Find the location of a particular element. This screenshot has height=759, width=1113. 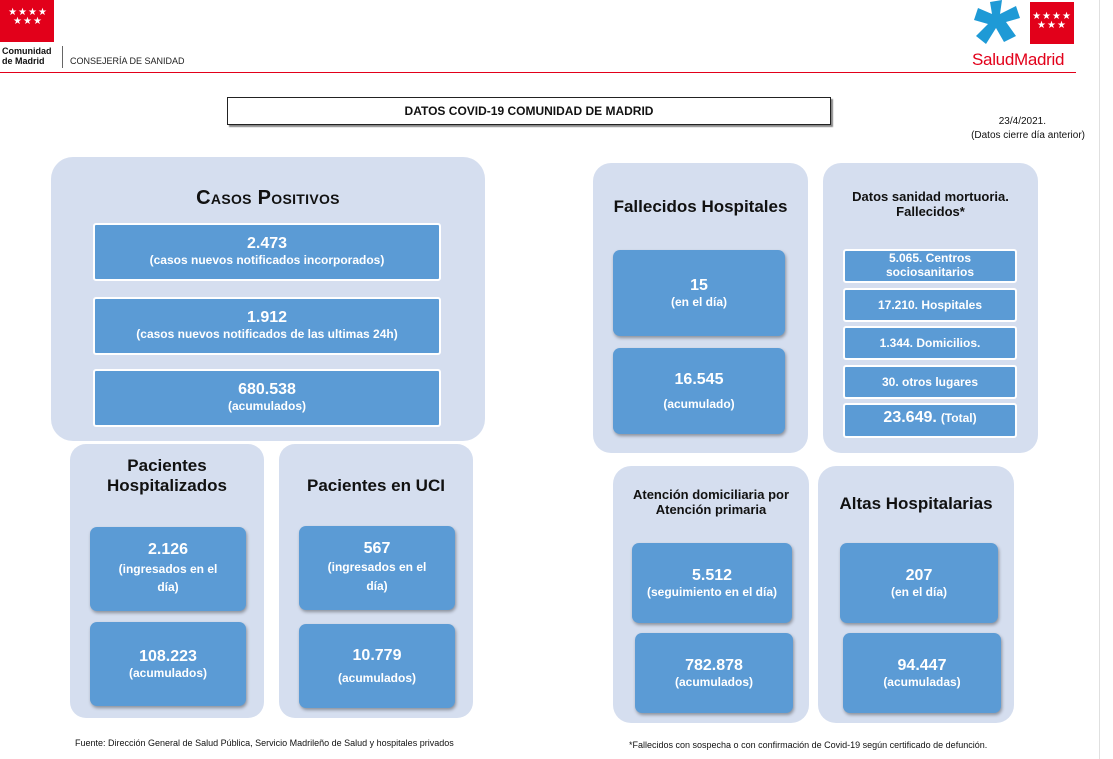

org-name: Comunidad de Madrid is located at coordinates (27, 56).